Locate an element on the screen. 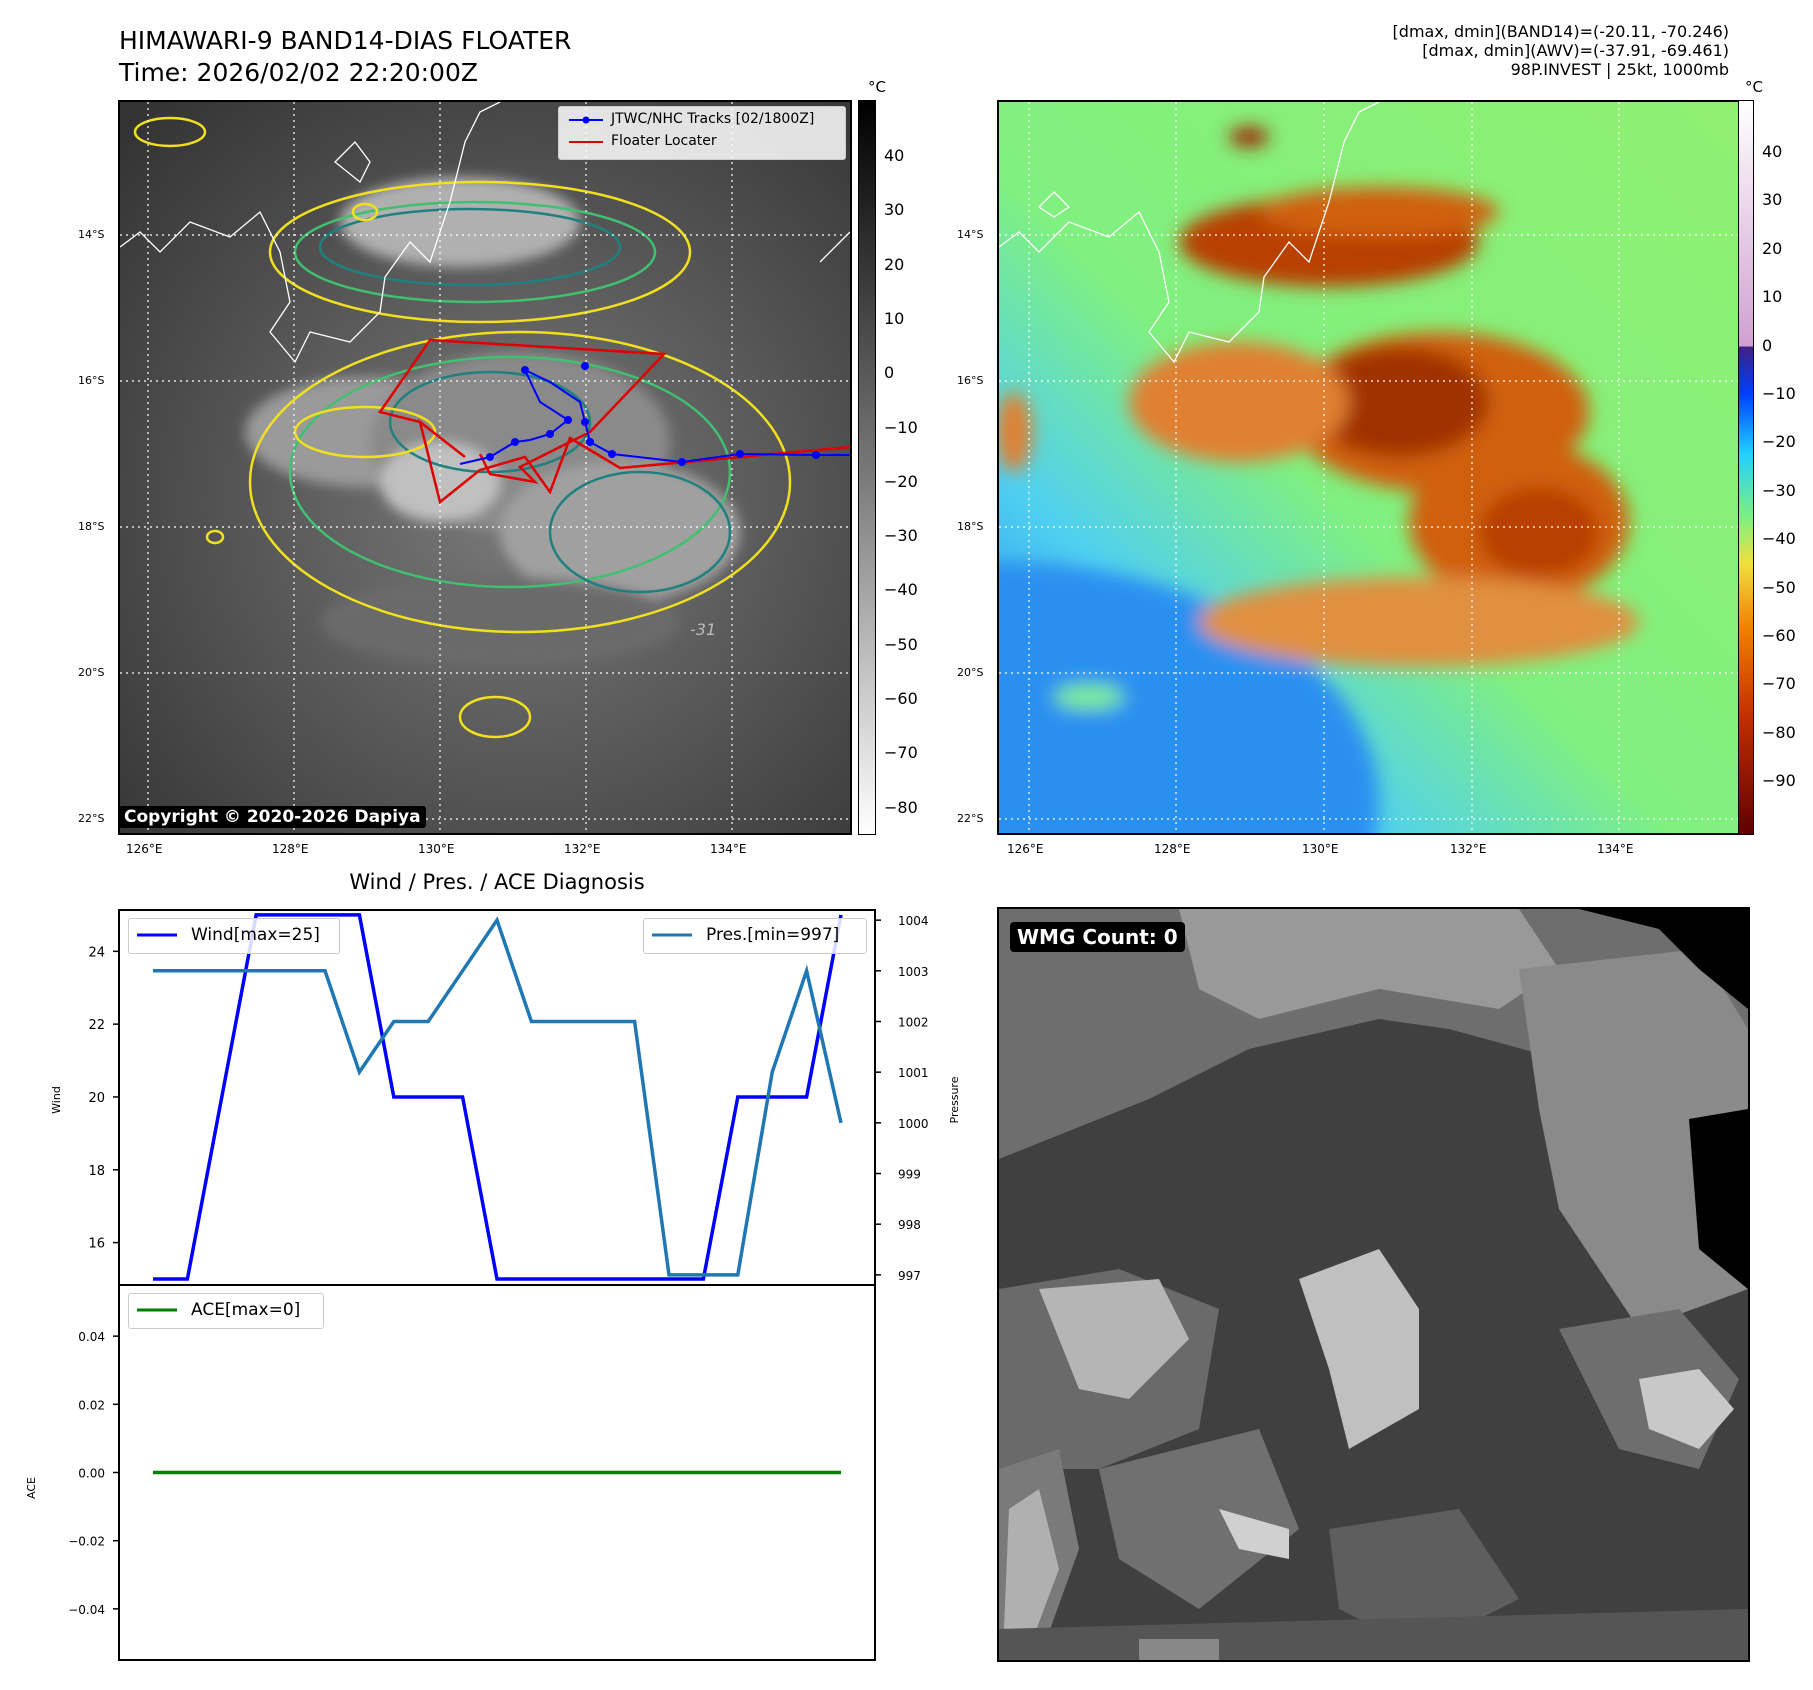 The height and width of the screenshot is (1690, 1813). left-colorbar-tick-label: 0 is located at coordinates (889, 373).